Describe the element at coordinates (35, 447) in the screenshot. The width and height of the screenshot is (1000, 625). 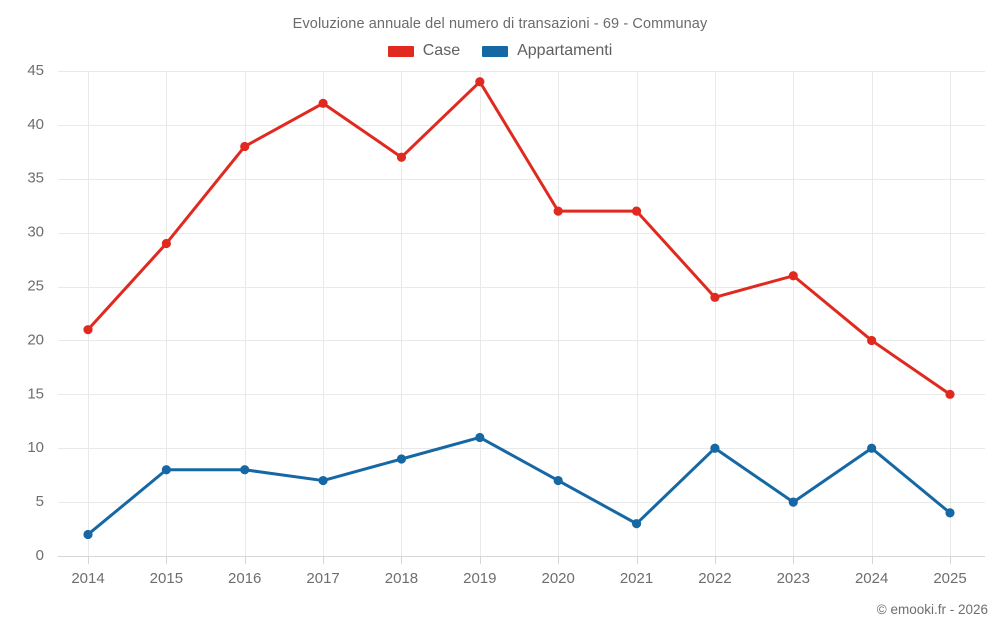
I see `y-axis-tick-label: 10` at that location.